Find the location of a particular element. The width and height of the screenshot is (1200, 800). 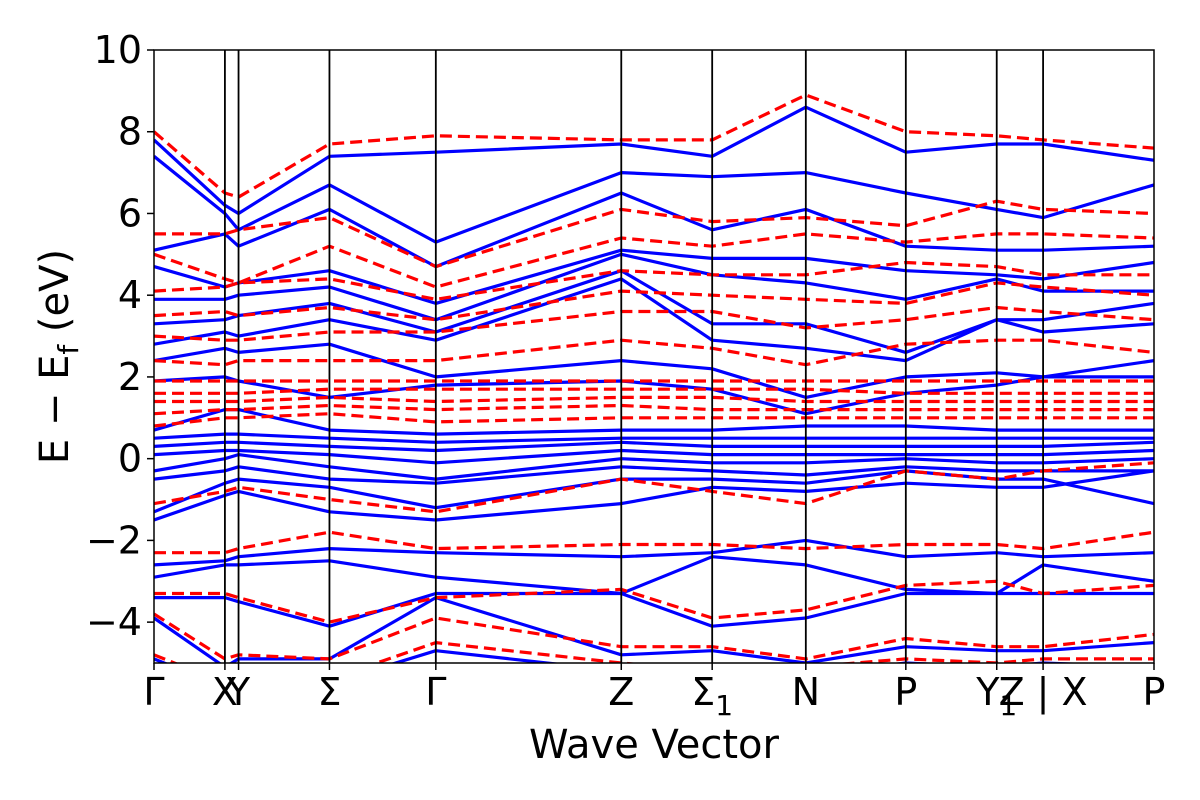

x-tick-label: Z is located at coordinates (621, 692).